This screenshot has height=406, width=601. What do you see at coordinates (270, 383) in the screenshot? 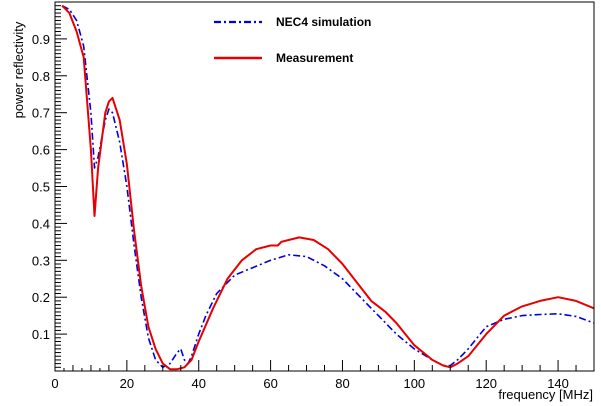
I see `x-tick-label: 60` at bounding box center [270, 383].